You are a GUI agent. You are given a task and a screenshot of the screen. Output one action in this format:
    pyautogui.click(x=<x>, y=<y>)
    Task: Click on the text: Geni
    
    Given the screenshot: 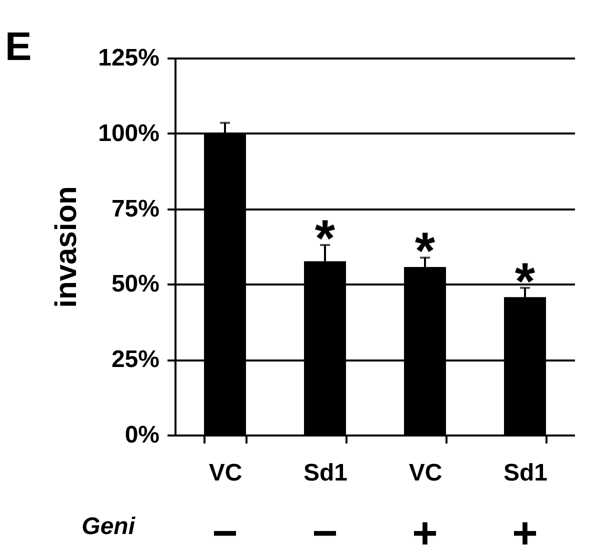 What is the action you would take?
    pyautogui.click(x=109, y=526)
    